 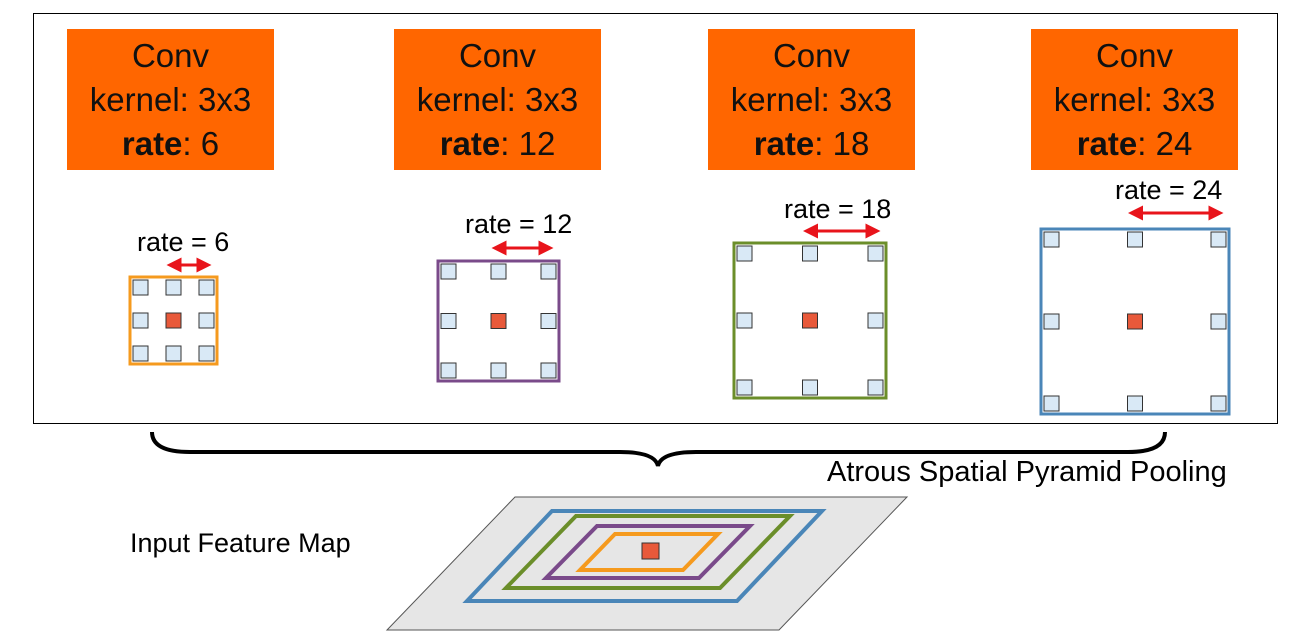 I want to click on rate-value: : 24, so click(x=1165, y=143).